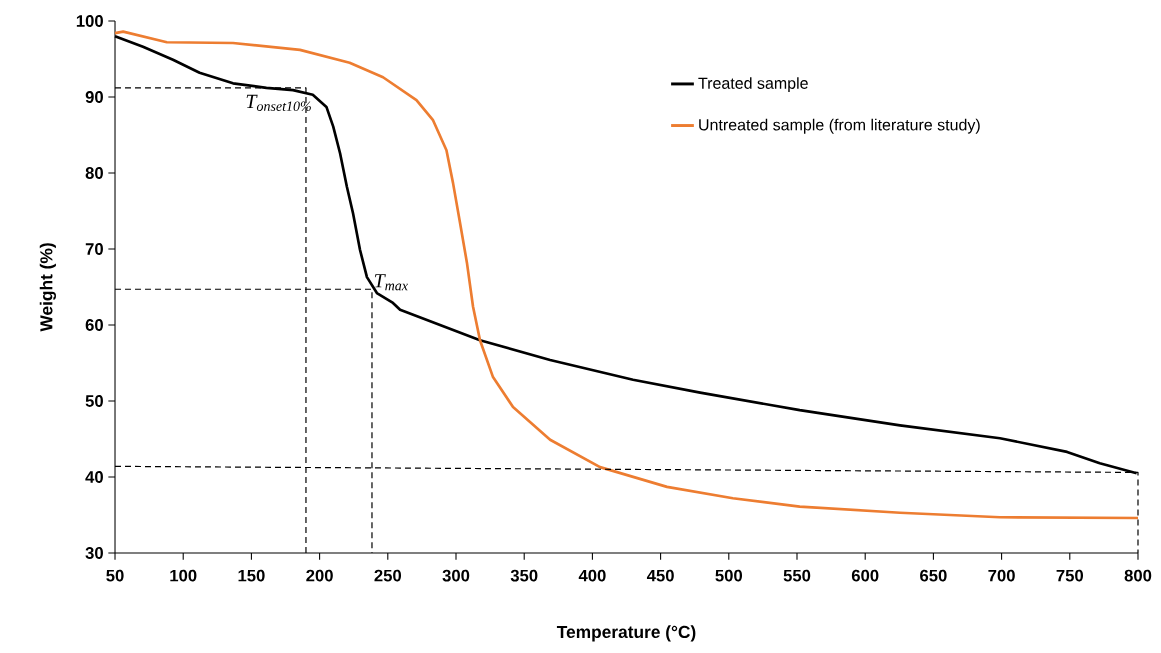 Image resolution: width=1161 pixels, height=653 pixels. Describe the element at coordinates (797, 575) in the screenshot. I see `x-tick-label: 550` at that location.